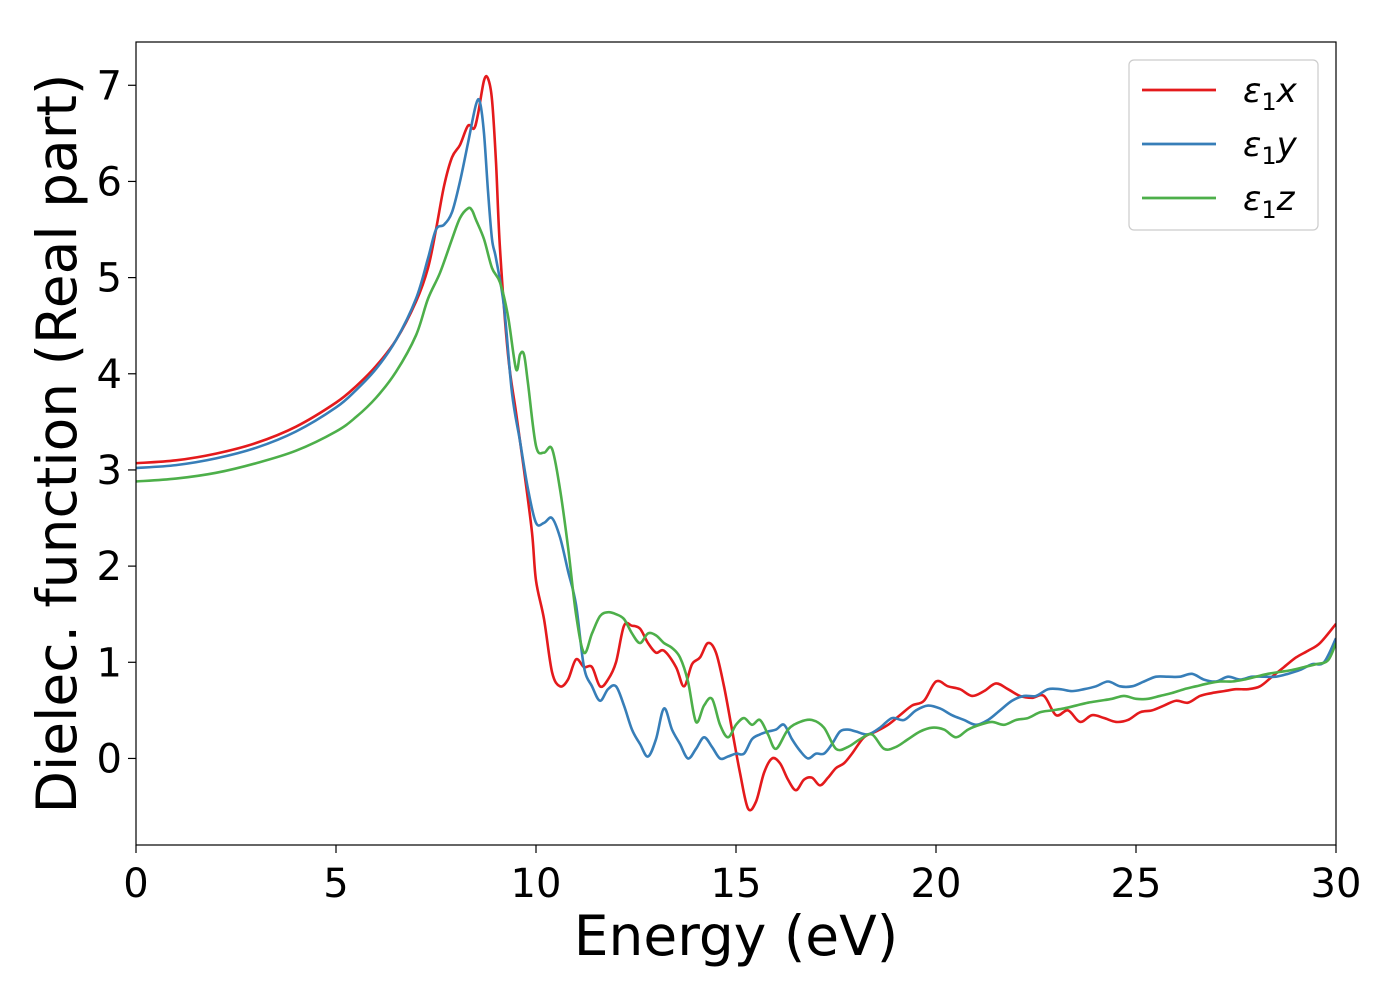 This screenshot has width=1400, height=1000. I want to click on y-tick-label: 5, so click(109, 279).